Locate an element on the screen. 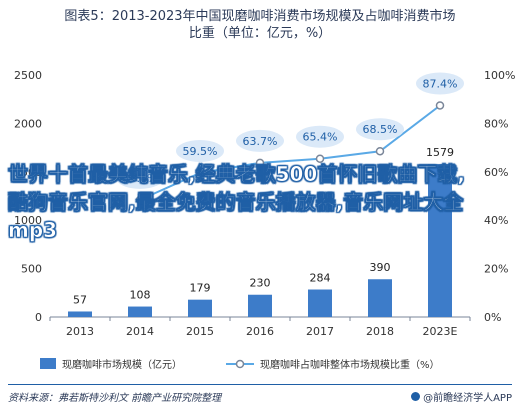 This screenshot has width=520, height=416. brand-mark: @前瞻经济学人APP is located at coordinates (461, 396).